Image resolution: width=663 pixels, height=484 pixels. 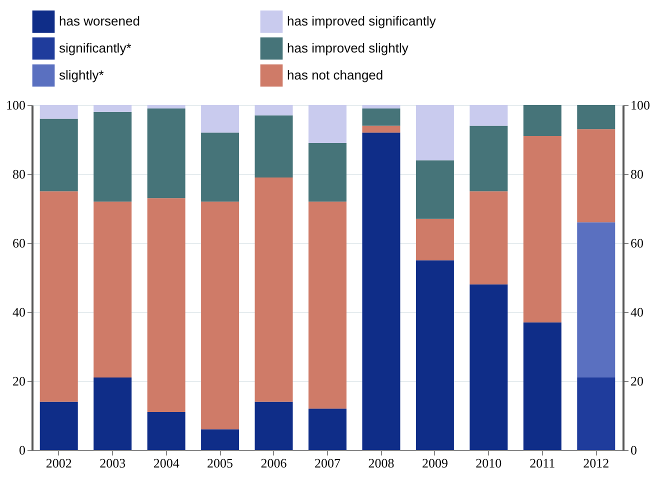 What do you see at coordinates (381, 463) in the screenshot?
I see `x-tick-label: 2008` at bounding box center [381, 463].